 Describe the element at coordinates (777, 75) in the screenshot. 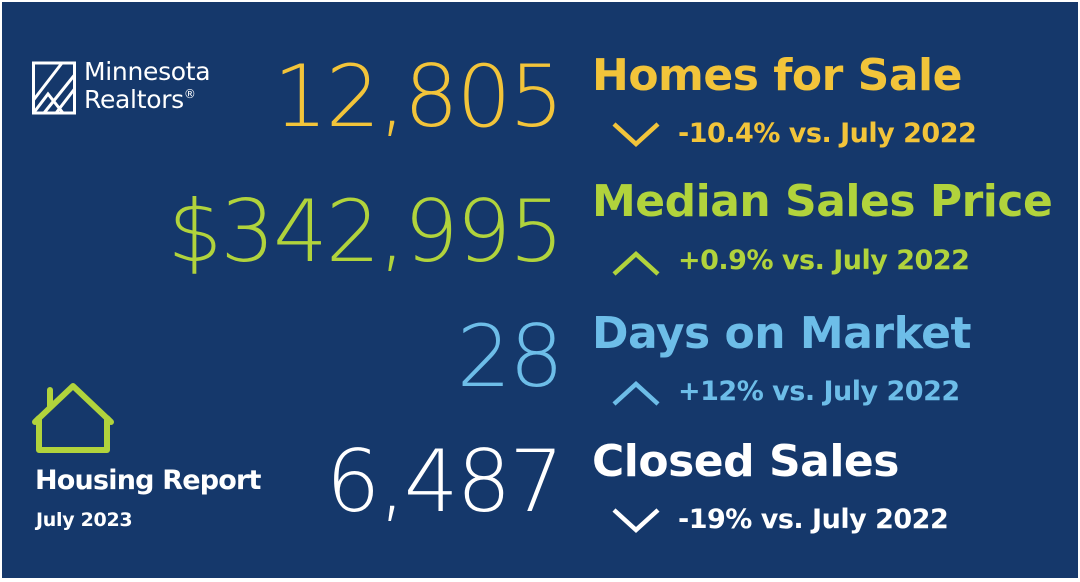

I see `homes-for-sale-label: Homes for Sale` at that location.